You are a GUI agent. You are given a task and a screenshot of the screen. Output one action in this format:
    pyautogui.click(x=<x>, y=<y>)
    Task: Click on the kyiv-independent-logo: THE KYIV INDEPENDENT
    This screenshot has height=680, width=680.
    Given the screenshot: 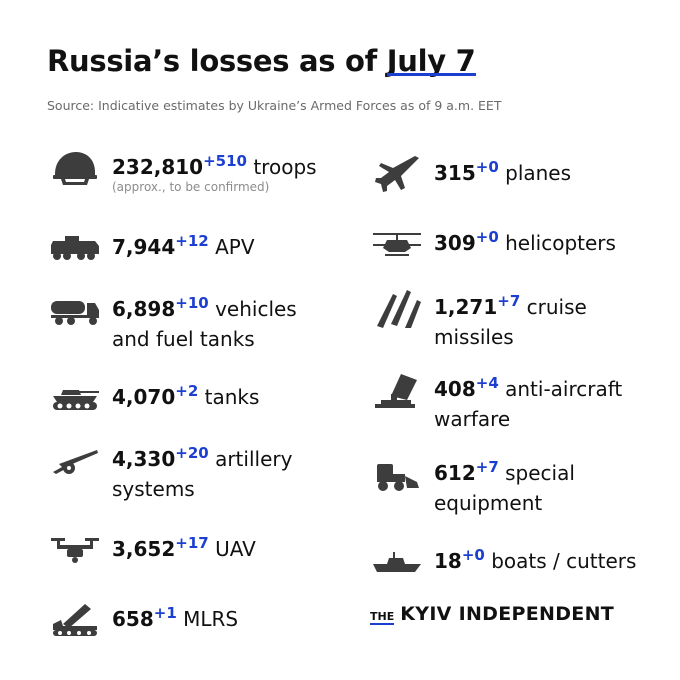 What is the action you would take?
    pyautogui.click(x=492, y=614)
    